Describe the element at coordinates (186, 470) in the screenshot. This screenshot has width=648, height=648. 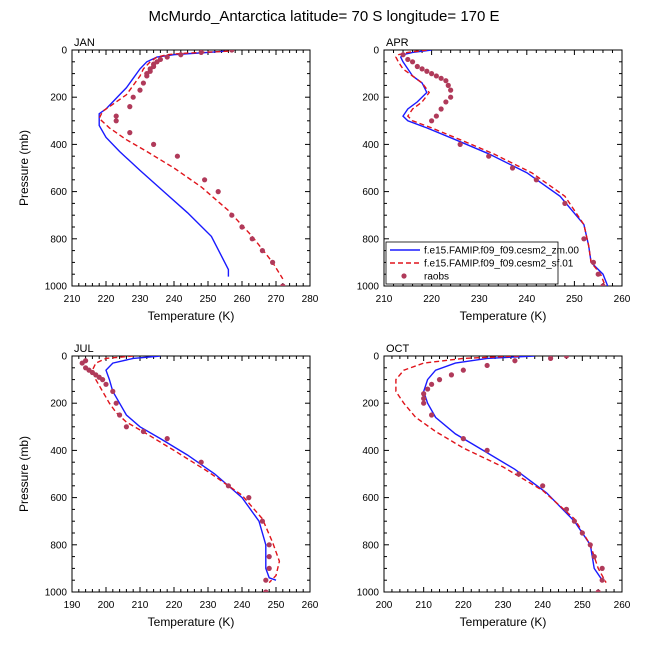
I see `series-line-sf` at that location.